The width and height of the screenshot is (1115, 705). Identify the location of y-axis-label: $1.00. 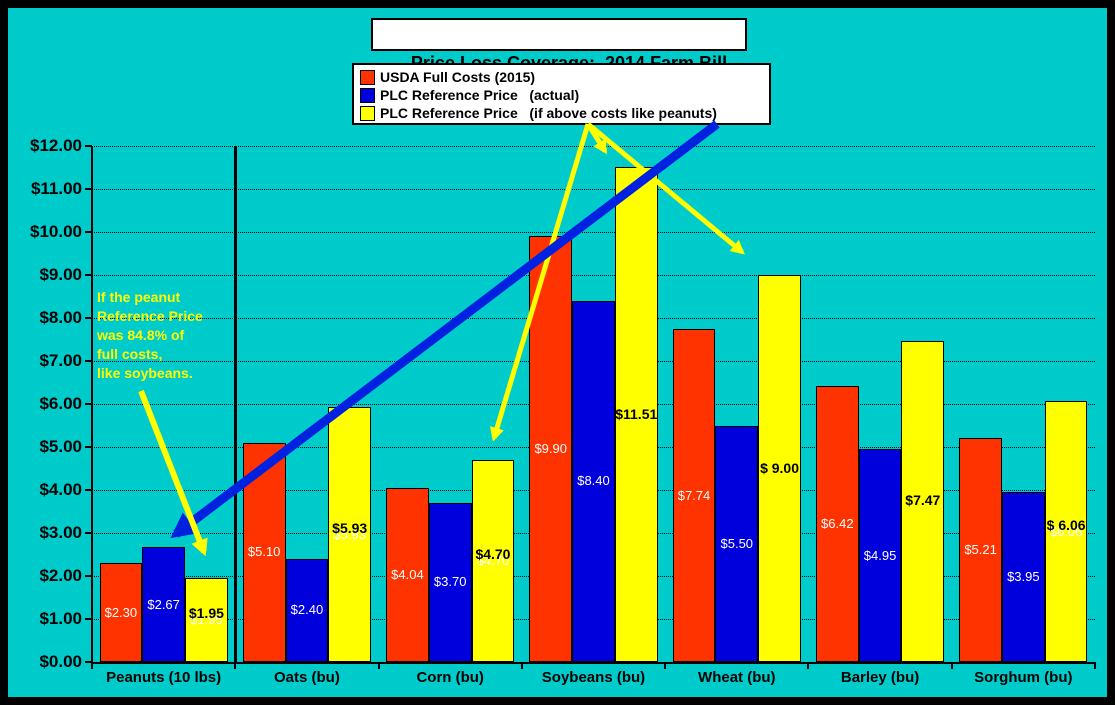
(60, 618).